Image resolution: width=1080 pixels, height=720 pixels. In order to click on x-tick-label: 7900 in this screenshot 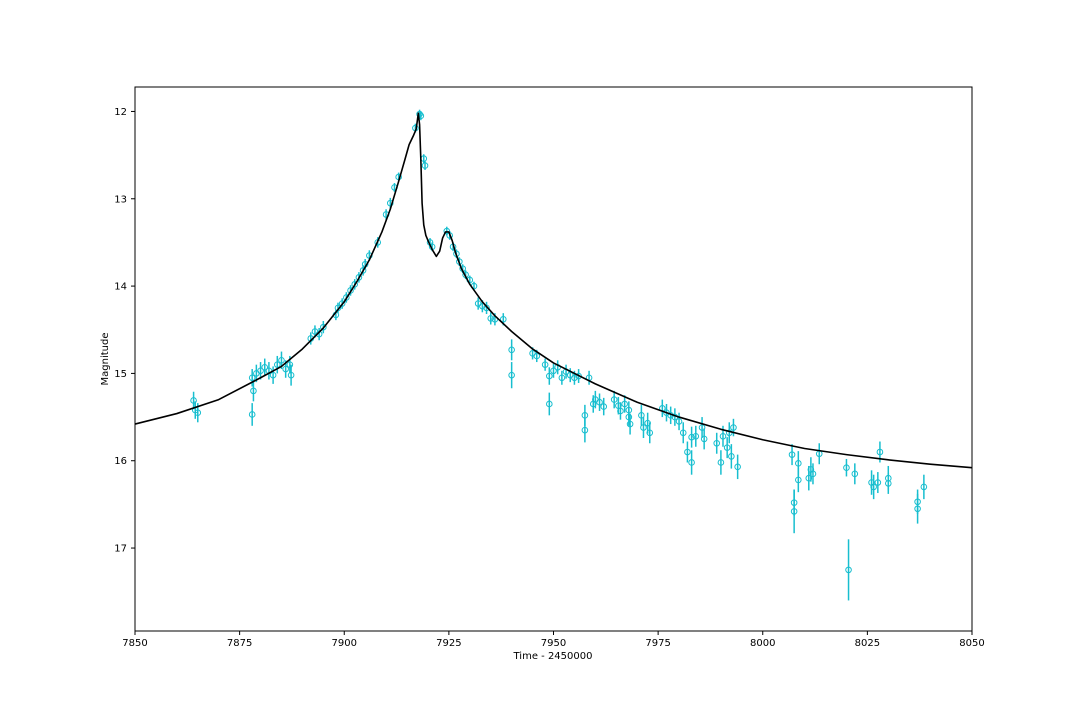, I will do `click(344, 643)`.